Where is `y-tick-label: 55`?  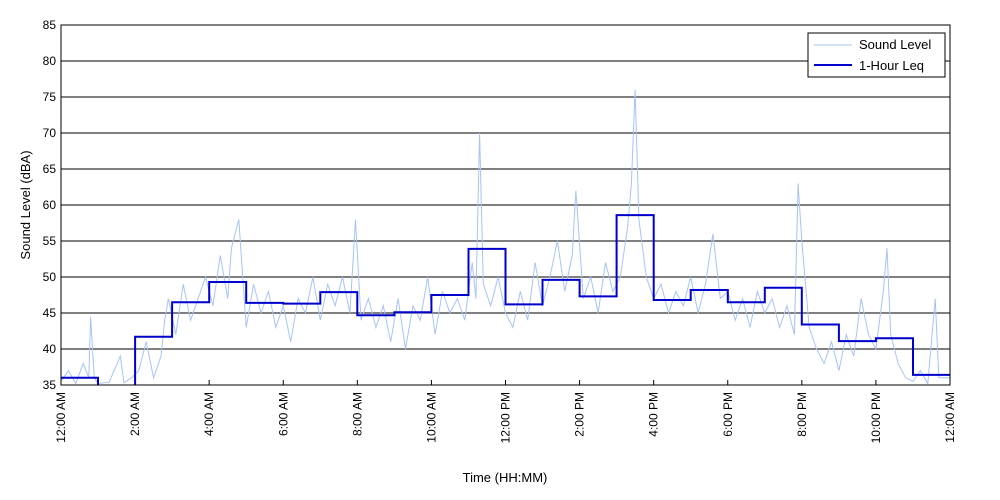 y-tick-label: 55 is located at coordinates (50, 241).